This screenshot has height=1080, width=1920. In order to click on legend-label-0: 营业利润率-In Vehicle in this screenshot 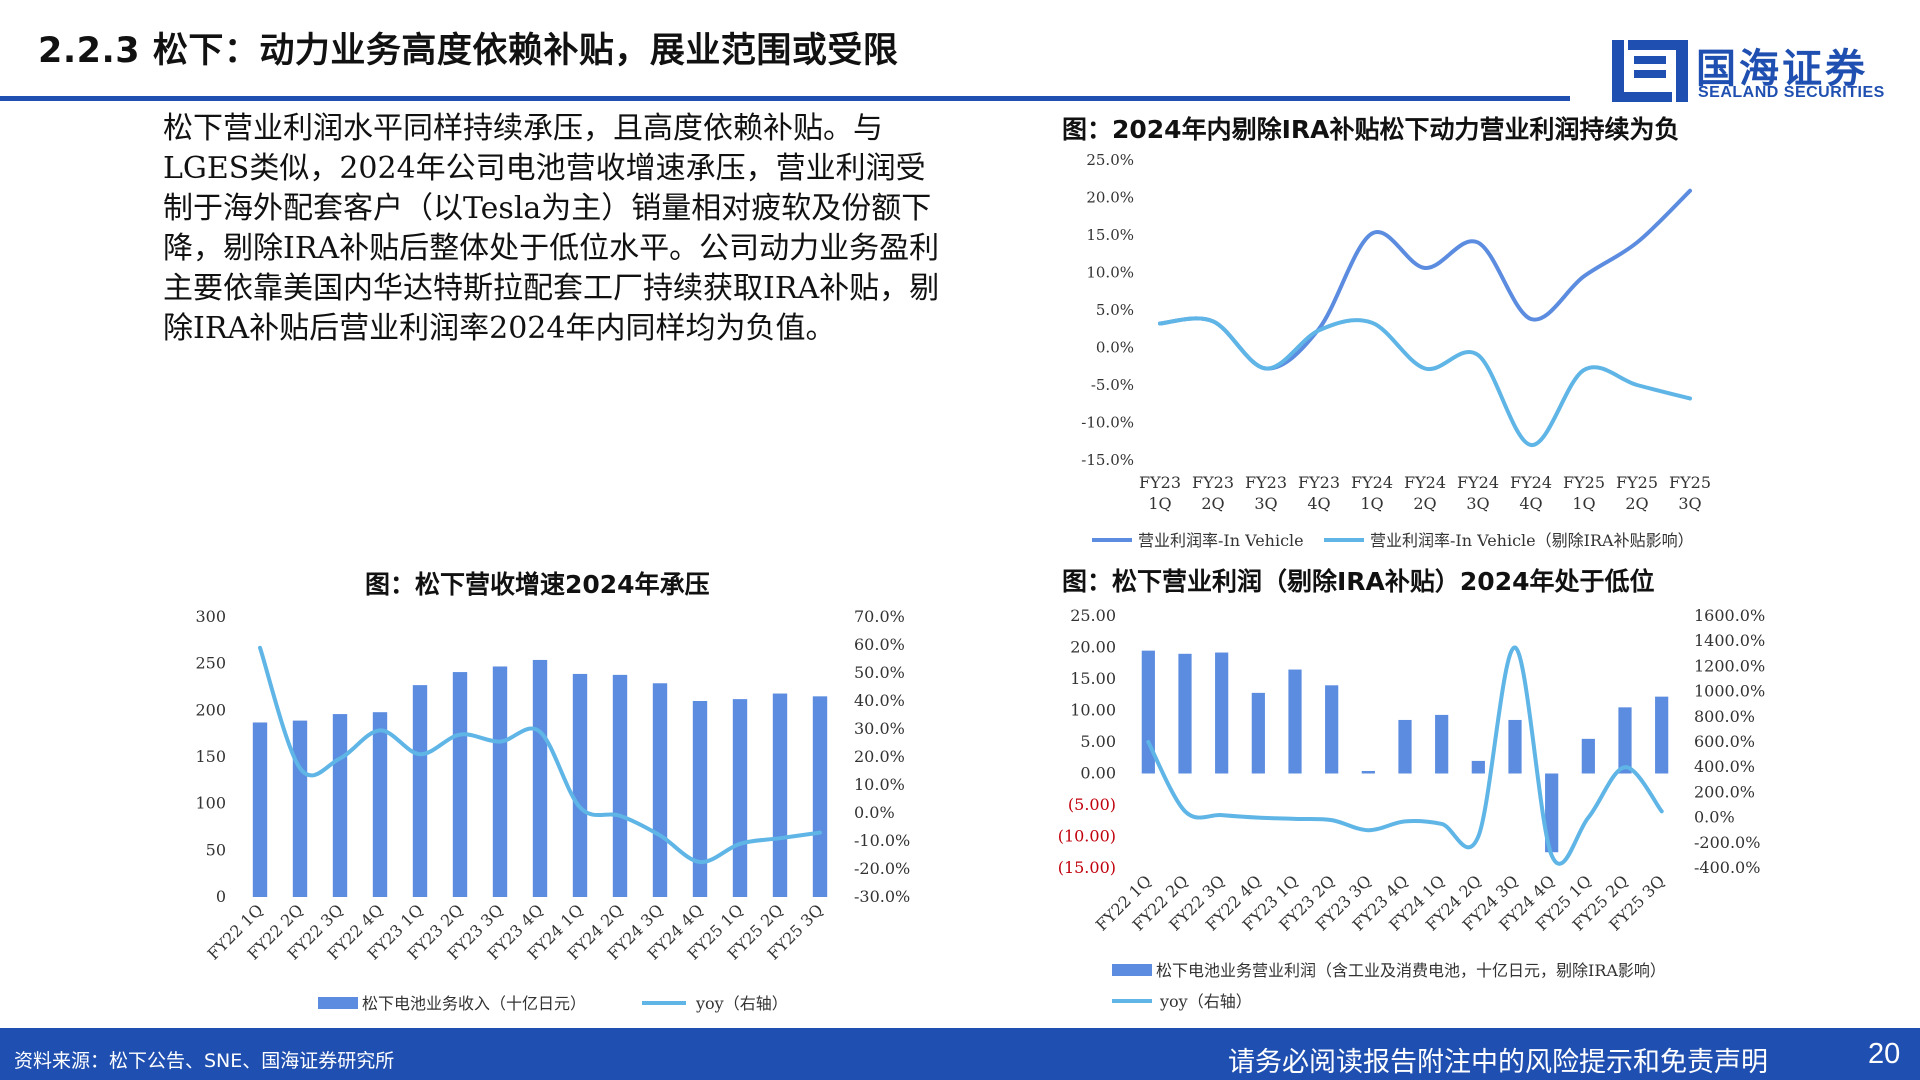, I will do `click(1221, 540)`.